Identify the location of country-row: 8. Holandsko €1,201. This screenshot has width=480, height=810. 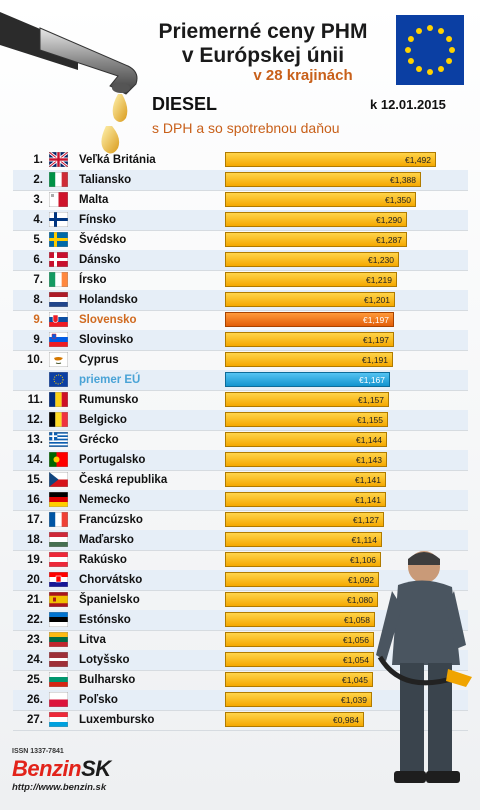
(240, 300).